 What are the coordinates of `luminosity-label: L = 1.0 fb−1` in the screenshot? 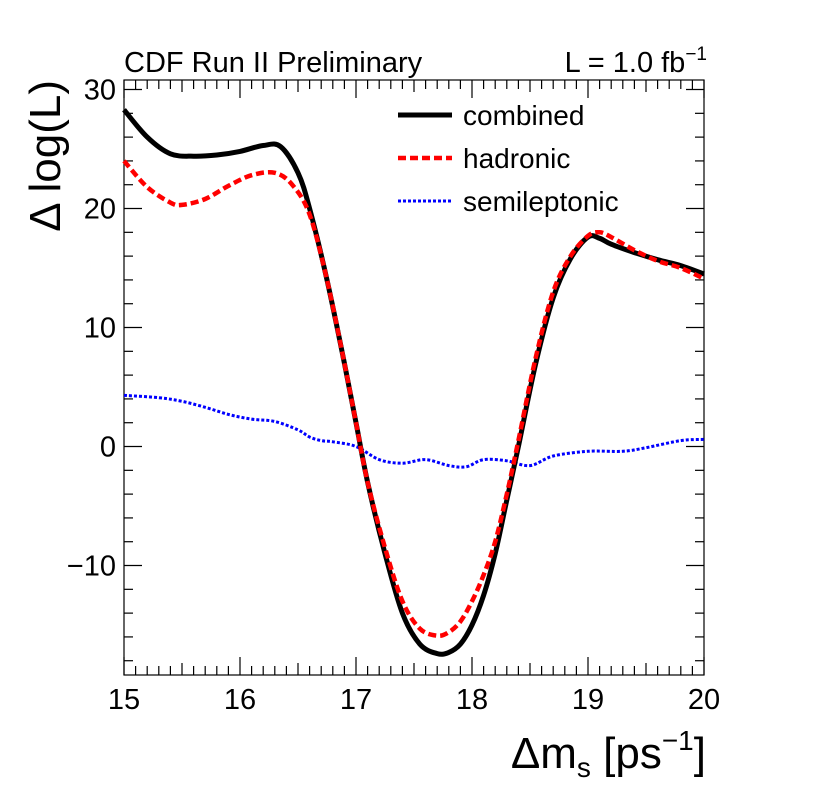 It's located at (636, 61).